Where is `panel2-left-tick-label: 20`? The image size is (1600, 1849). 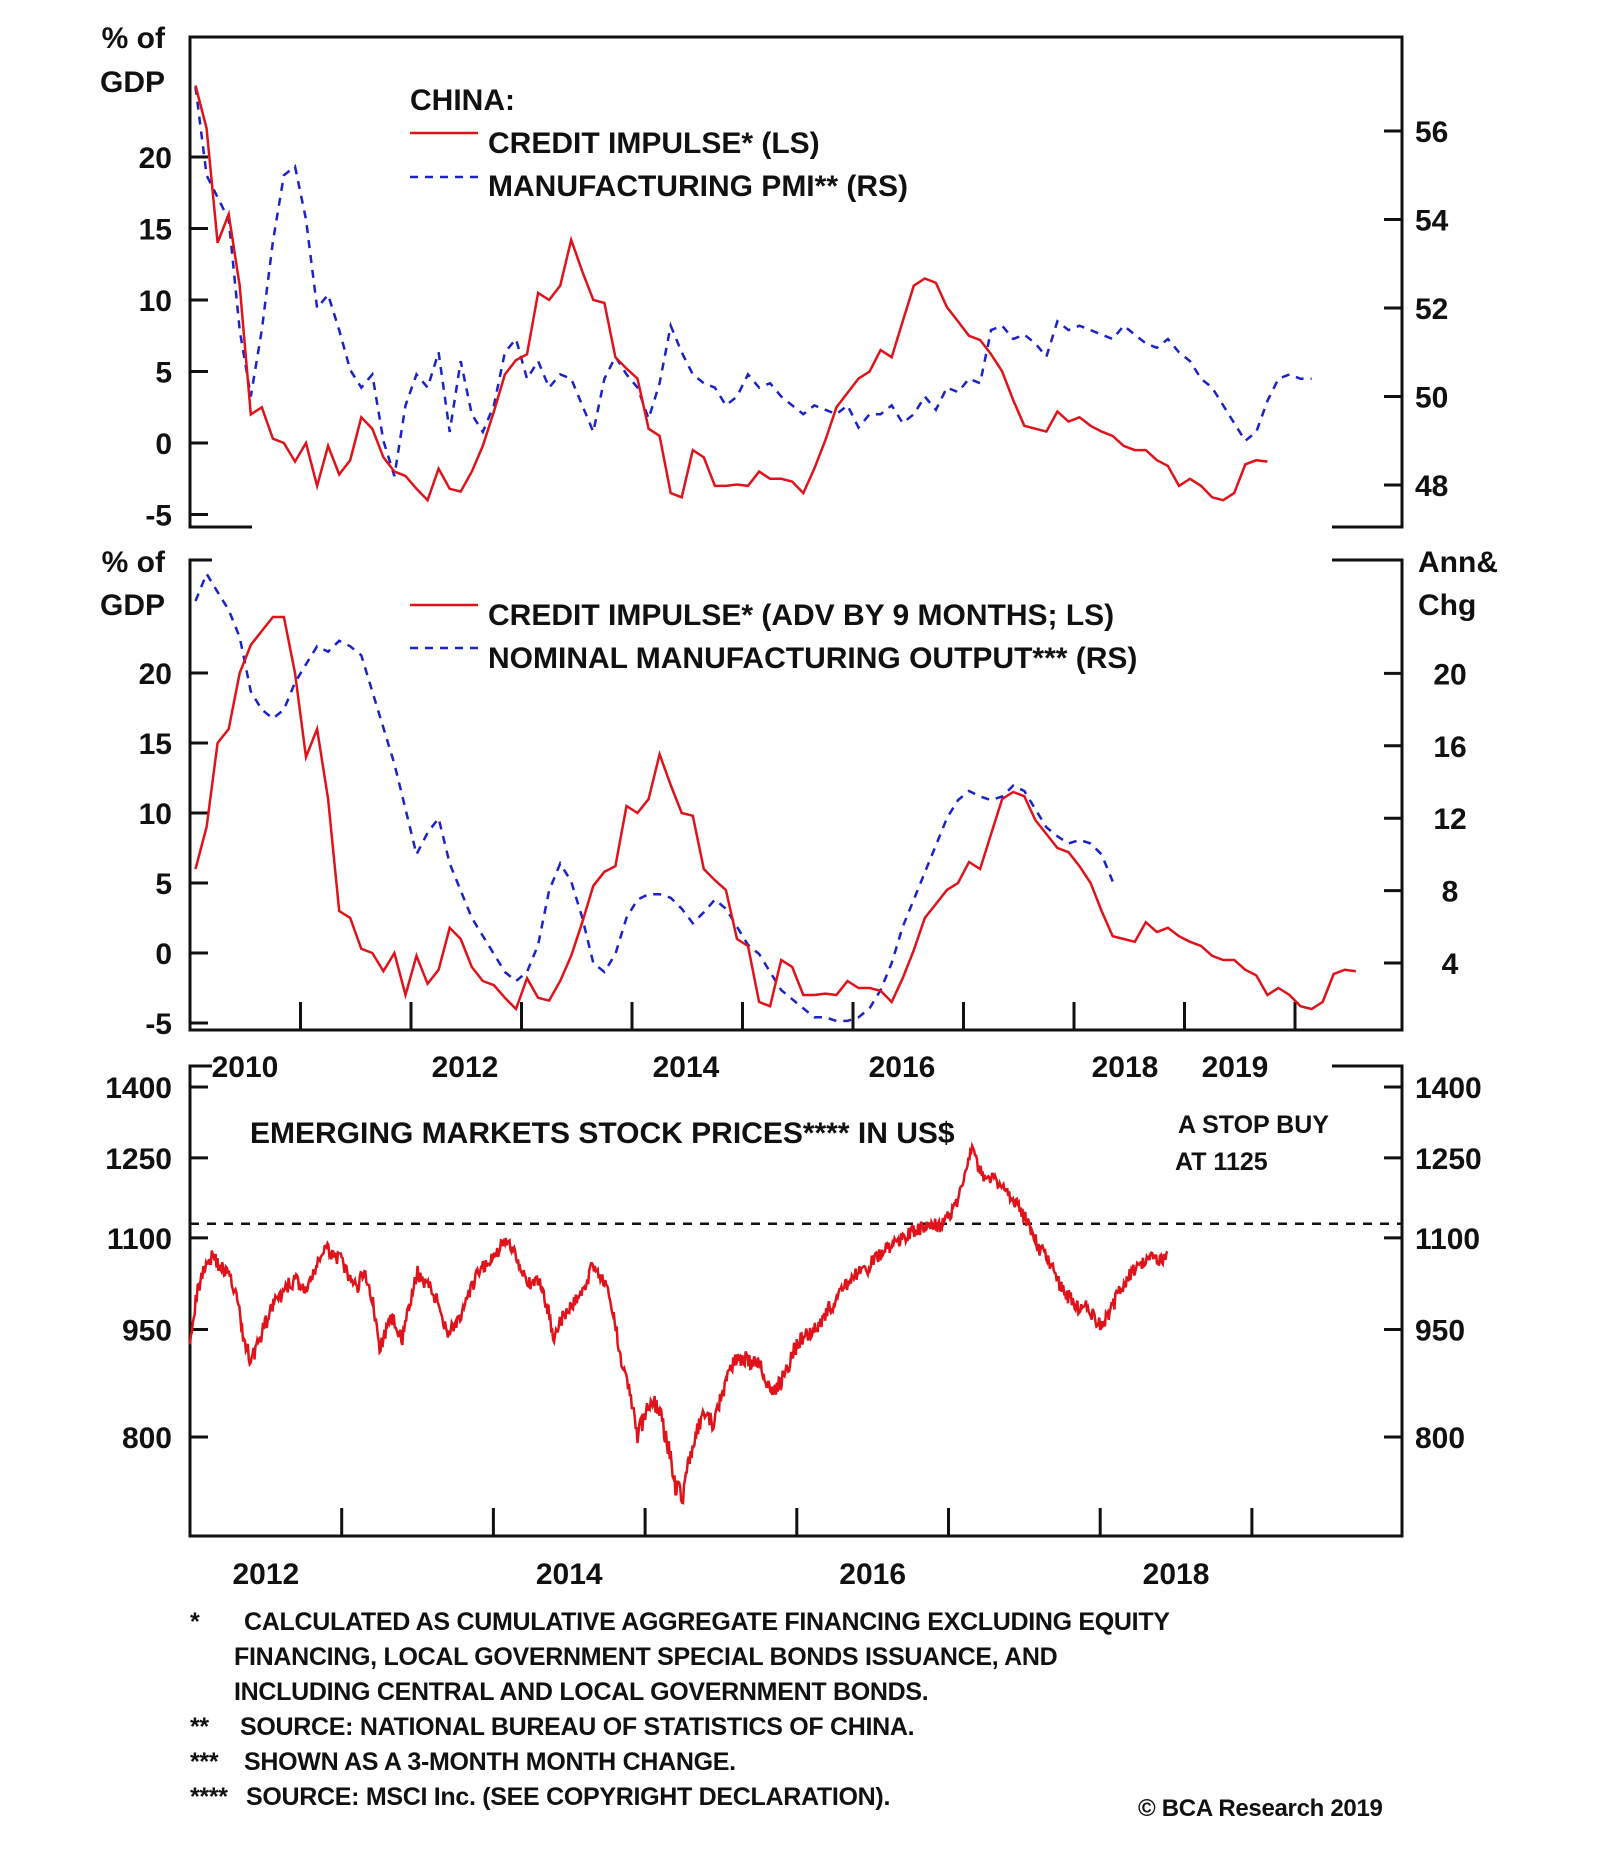 panel2-left-tick-label: 20 is located at coordinates (155, 674).